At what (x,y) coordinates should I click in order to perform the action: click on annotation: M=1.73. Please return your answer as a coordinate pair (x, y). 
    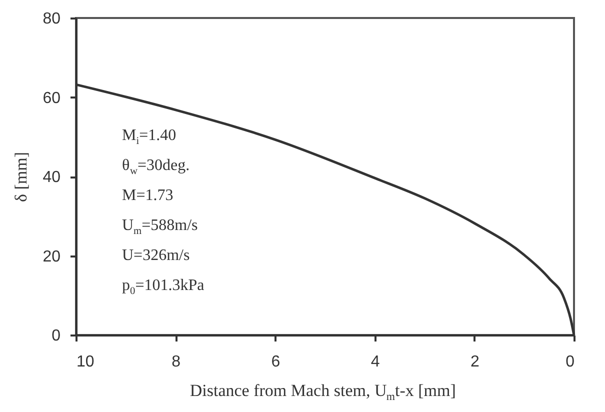
    Looking at the image, I should click on (148, 195).